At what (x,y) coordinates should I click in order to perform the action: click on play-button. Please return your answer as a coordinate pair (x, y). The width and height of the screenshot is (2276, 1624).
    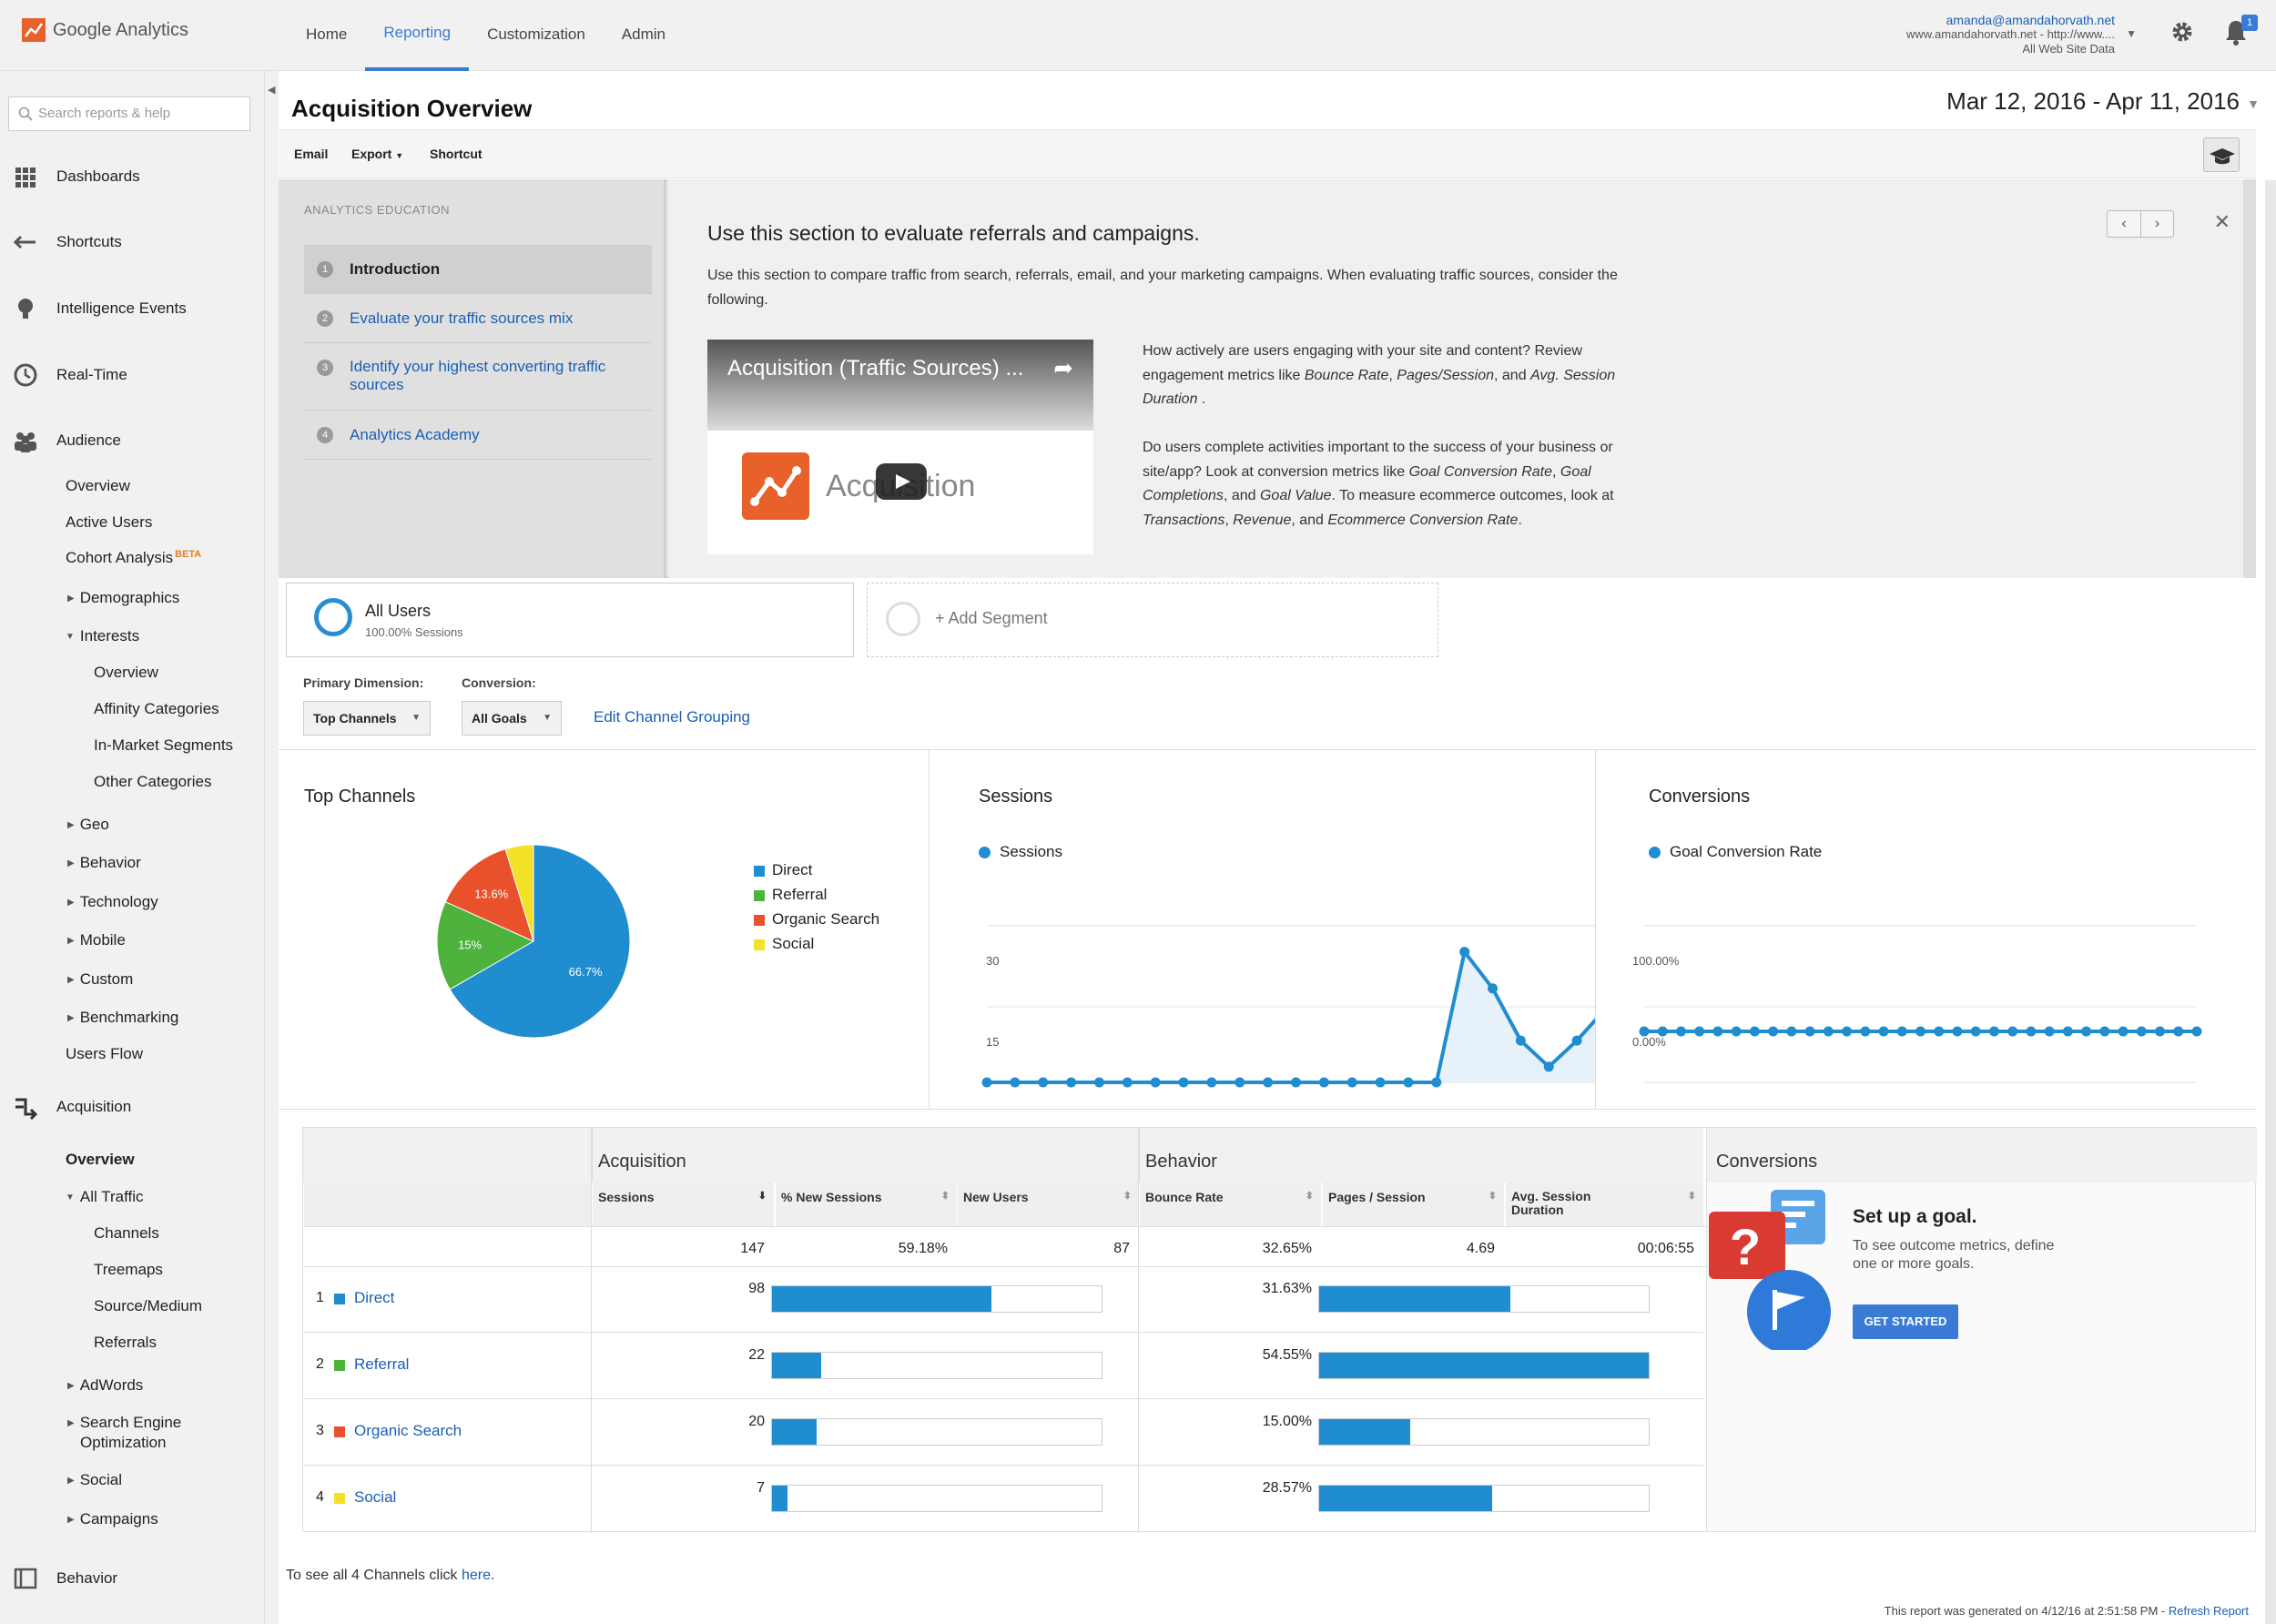
    Looking at the image, I should click on (901, 481).